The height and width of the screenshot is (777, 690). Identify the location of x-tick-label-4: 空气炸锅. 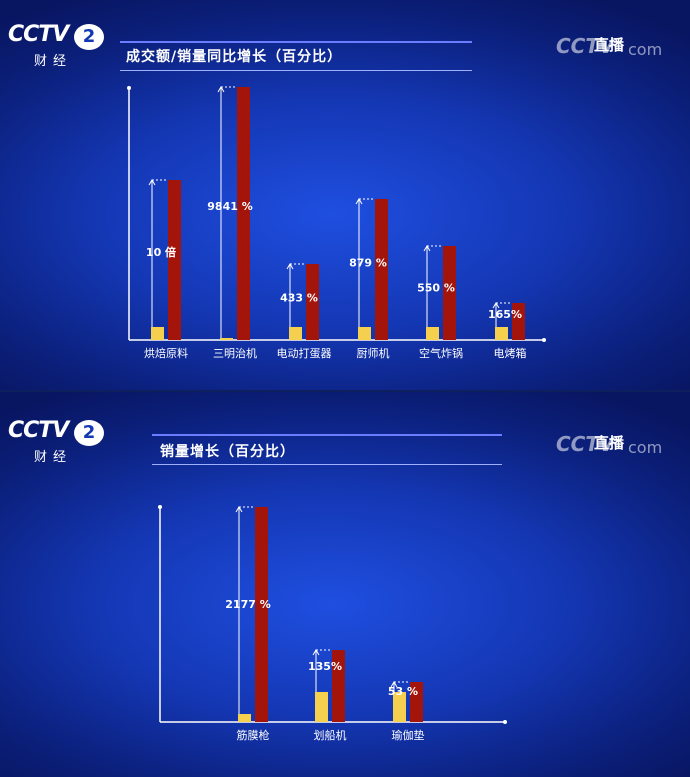
(441, 353).